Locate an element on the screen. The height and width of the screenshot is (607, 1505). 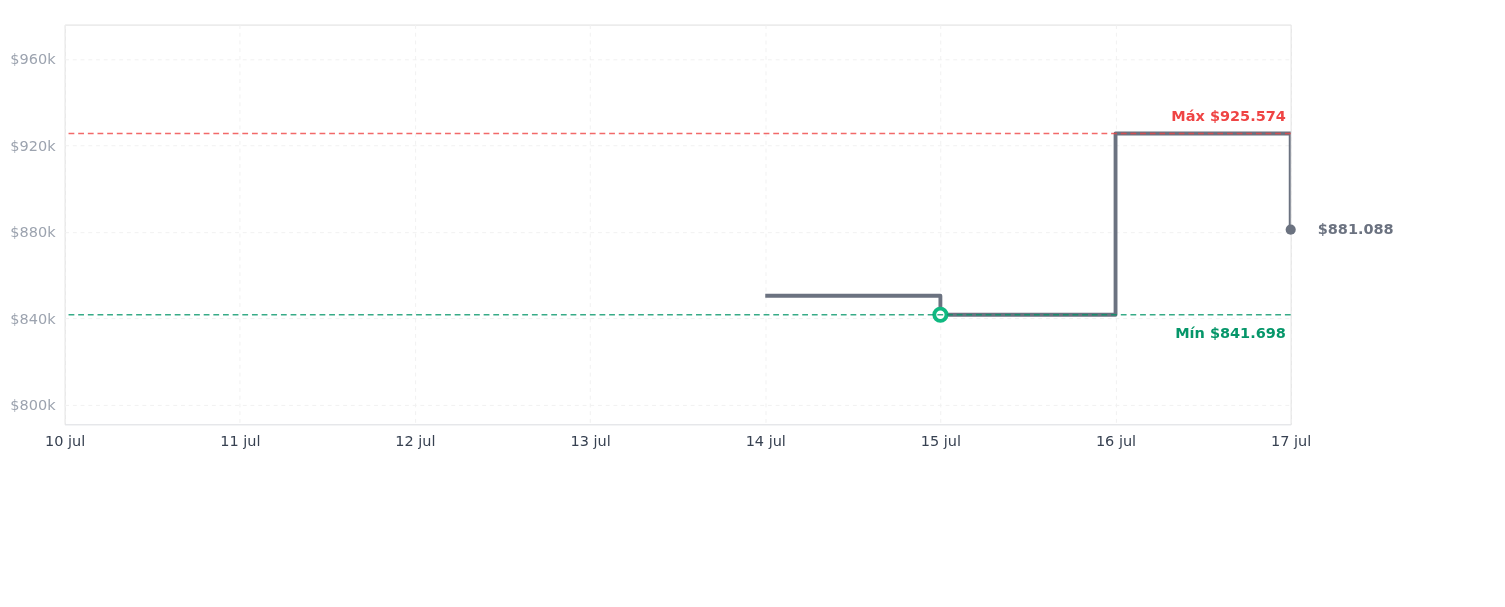
x-tick-label: 11 jul is located at coordinates (240, 440).